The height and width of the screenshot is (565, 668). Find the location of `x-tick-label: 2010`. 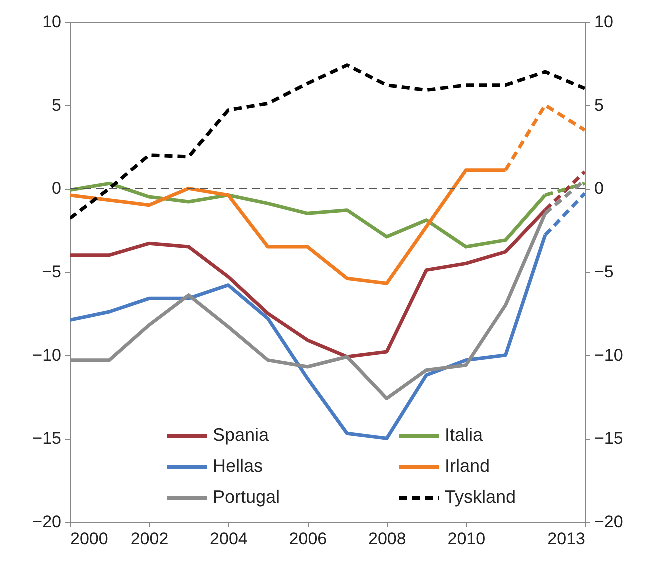

x-tick-label: 2010 is located at coordinates (467, 539).